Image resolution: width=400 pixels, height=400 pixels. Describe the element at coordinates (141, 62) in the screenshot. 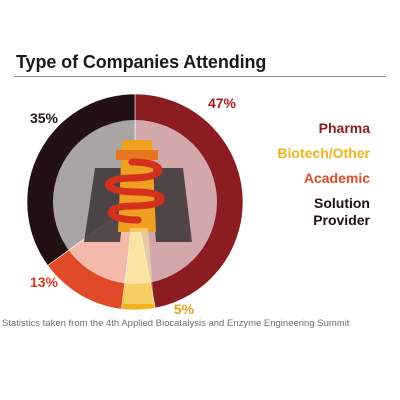

I see `chart-title: Type of Companies Attending` at that location.